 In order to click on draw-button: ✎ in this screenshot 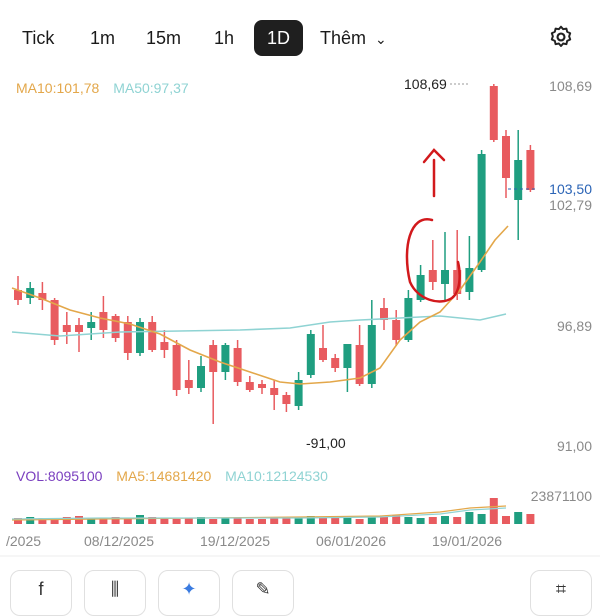, I will do `click(263, 593)`.